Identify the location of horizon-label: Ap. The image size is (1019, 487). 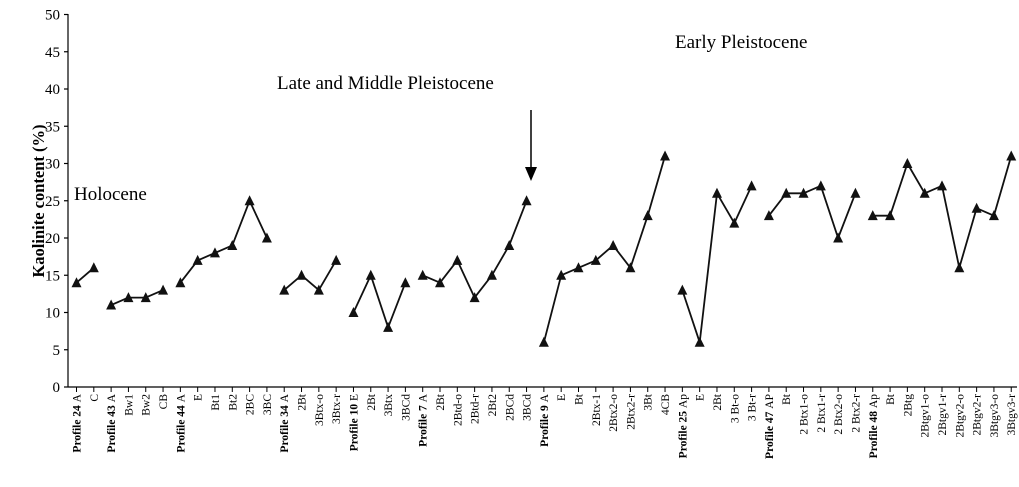
(683, 401).